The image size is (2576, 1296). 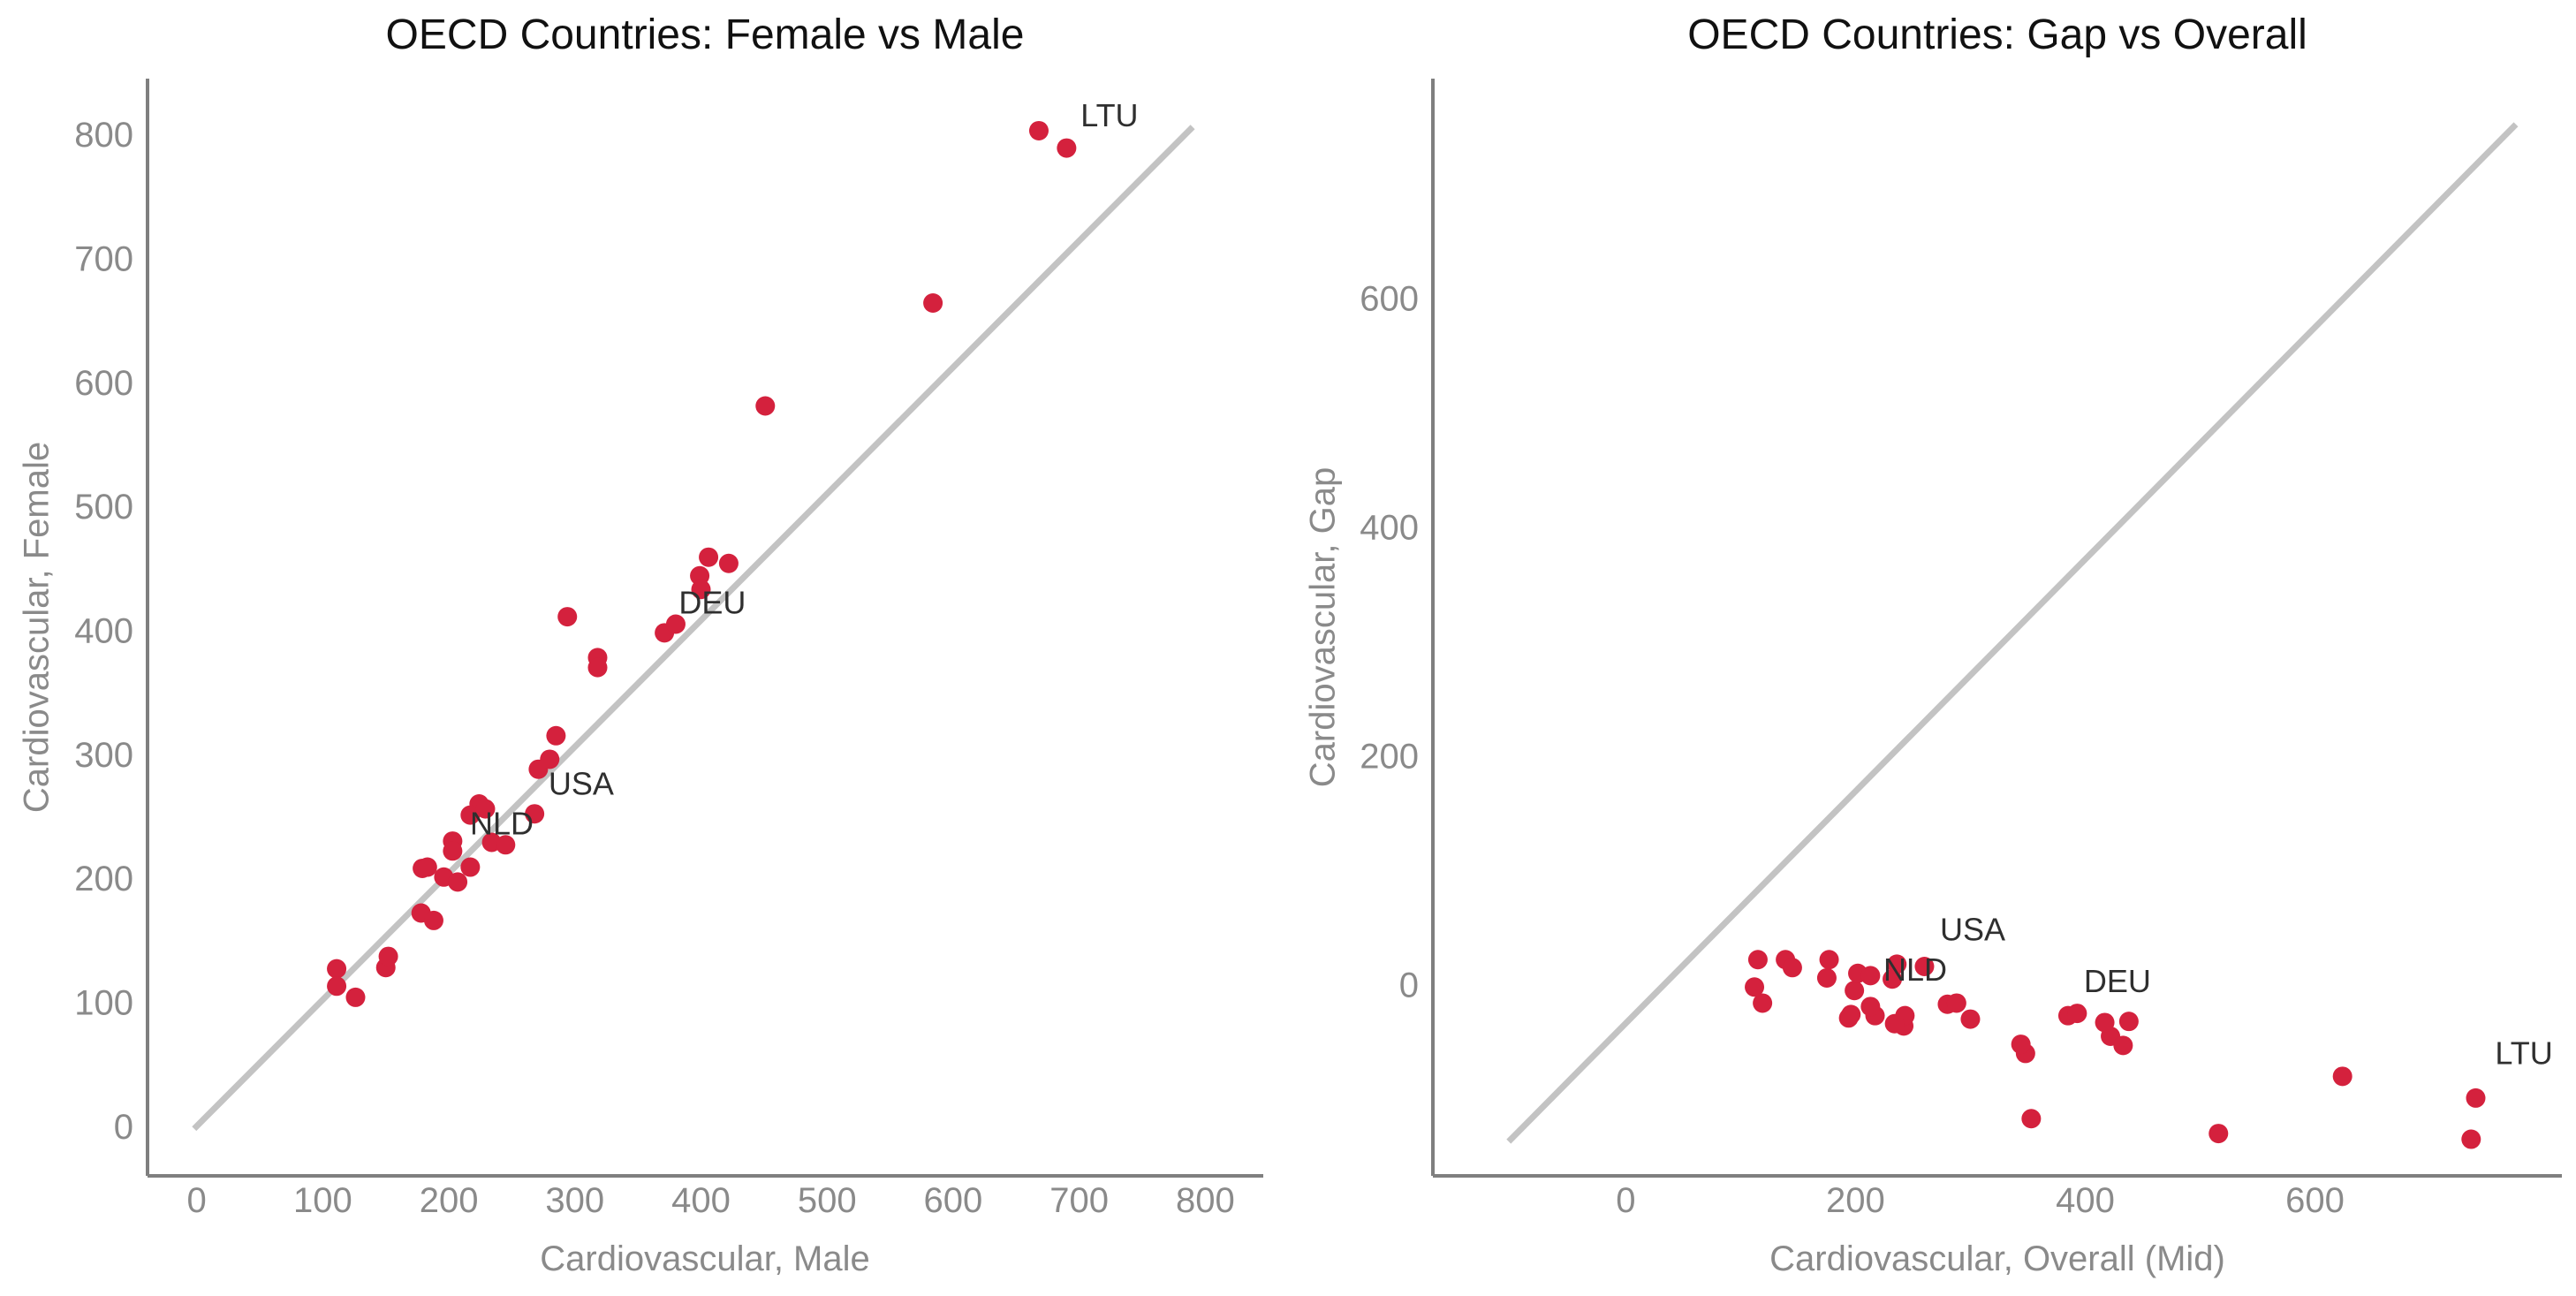 I want to click on y-tick-label: 100, so click(x=103, y=1003).